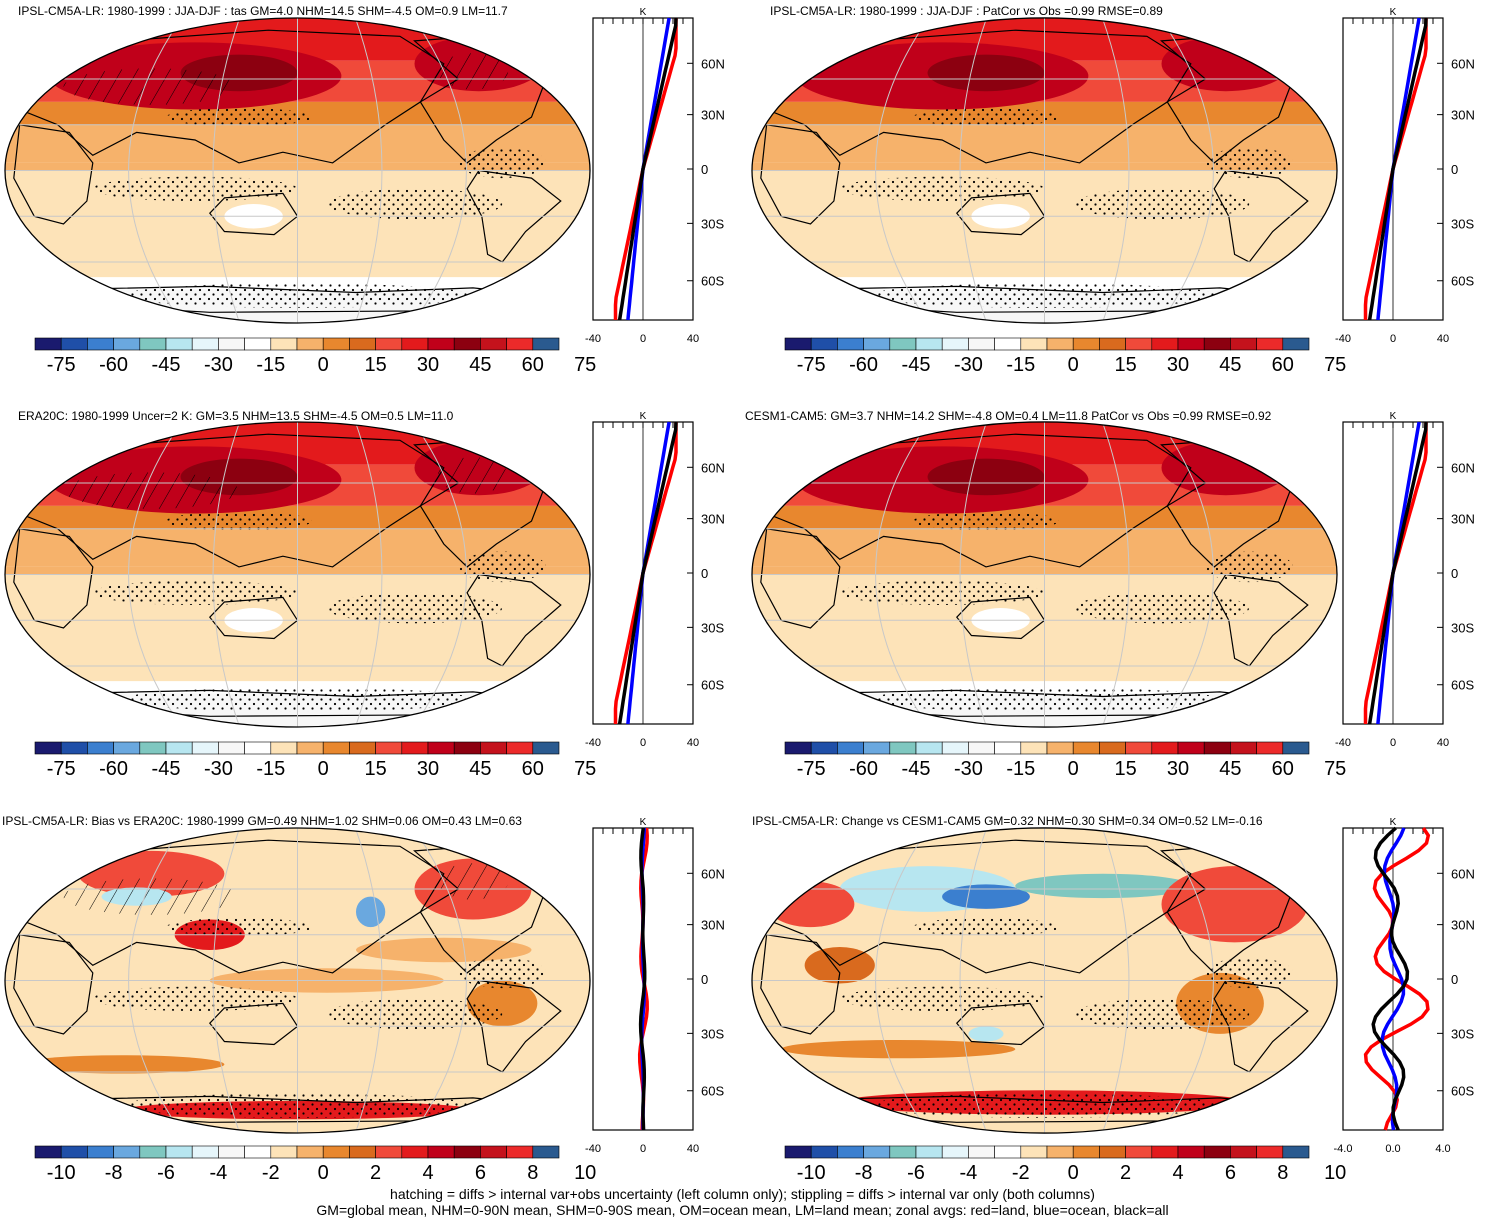 This screenshot has height=1218, width=1485. What do you see at coordinates (375, 1173) in the screenshot?
I see `colorbar-tick-label: 2` at bounding box center [375, 1173].